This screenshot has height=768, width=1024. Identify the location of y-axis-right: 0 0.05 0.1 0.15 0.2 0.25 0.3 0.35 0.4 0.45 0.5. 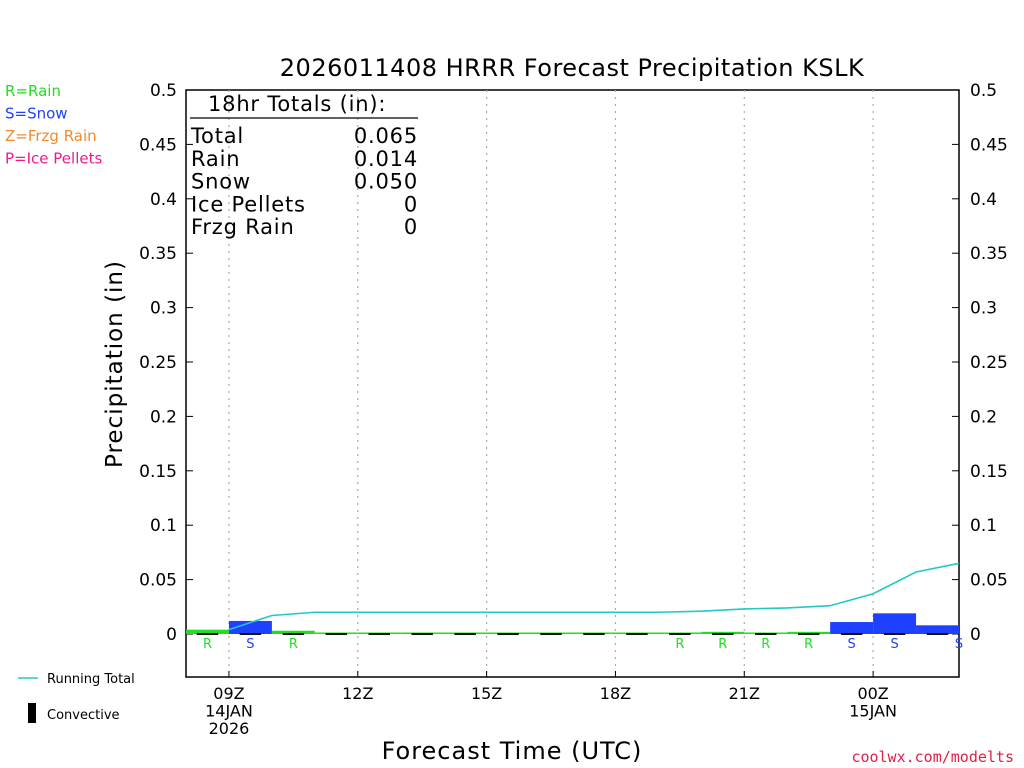
(980, 363).